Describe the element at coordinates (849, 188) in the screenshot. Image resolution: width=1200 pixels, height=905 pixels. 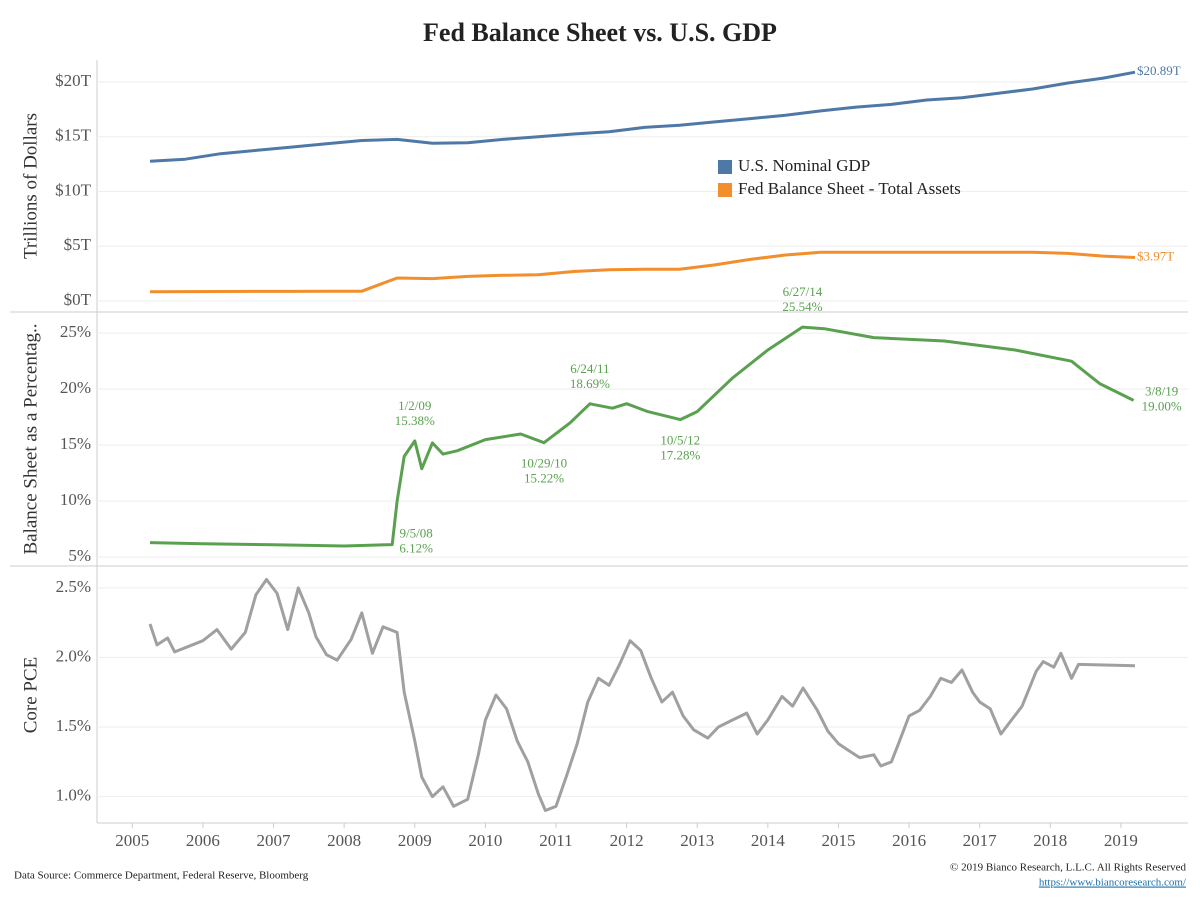
I see `legend-label: Fed Balance Sheet - Total Assets` at that location.